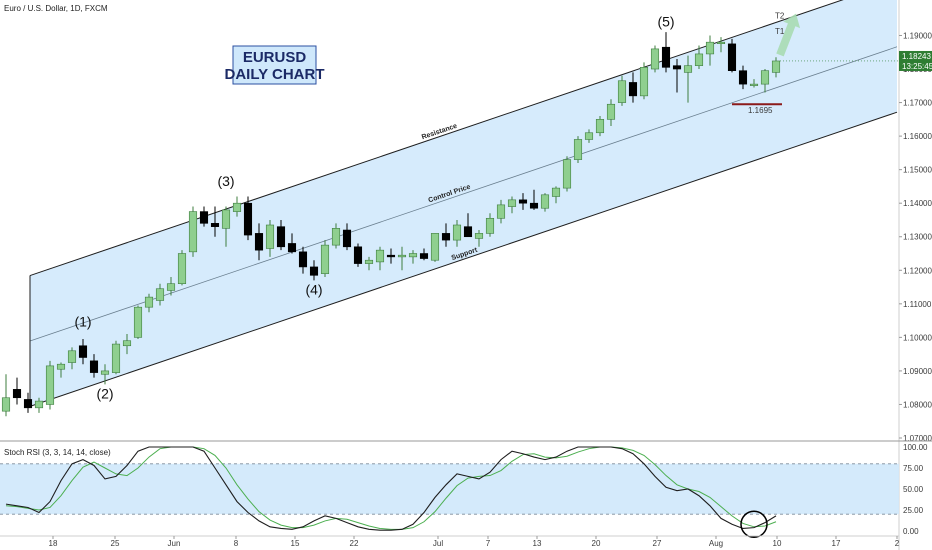 The width and height of the screenshot is (932, 550). Describe the element at coordinates (104, 393) in the screenshot. I see `wave-label: (2)` at that location.